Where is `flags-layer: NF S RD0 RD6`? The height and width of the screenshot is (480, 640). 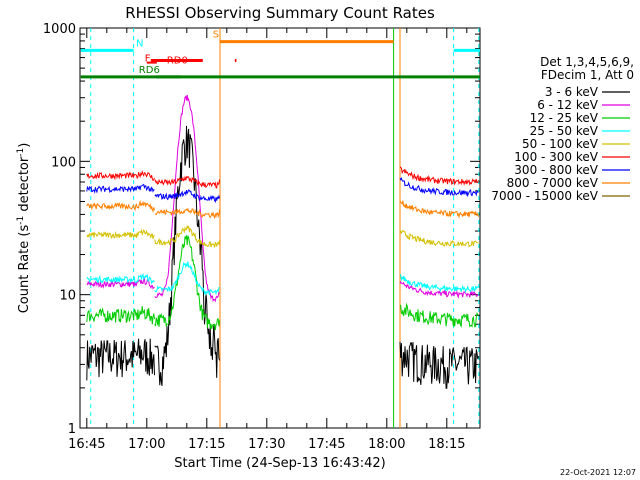
flags-layer: NF S RD0 RD6 is located at coordinates (280, 54).